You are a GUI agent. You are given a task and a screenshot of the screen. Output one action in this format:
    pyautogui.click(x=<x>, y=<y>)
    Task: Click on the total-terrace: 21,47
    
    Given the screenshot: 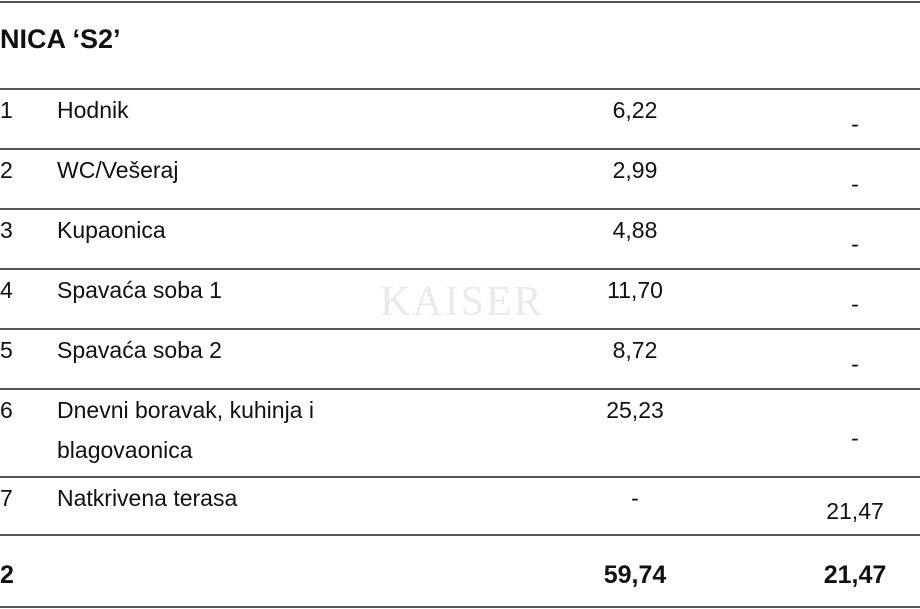 What is the action you would take?
    pyautogui.click(x=855, y=575)
    